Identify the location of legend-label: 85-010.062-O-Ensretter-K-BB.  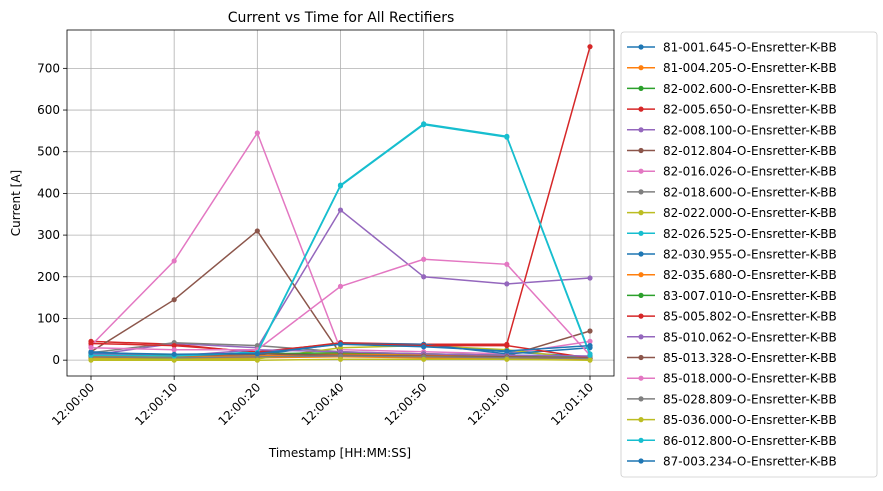
(750, 337).